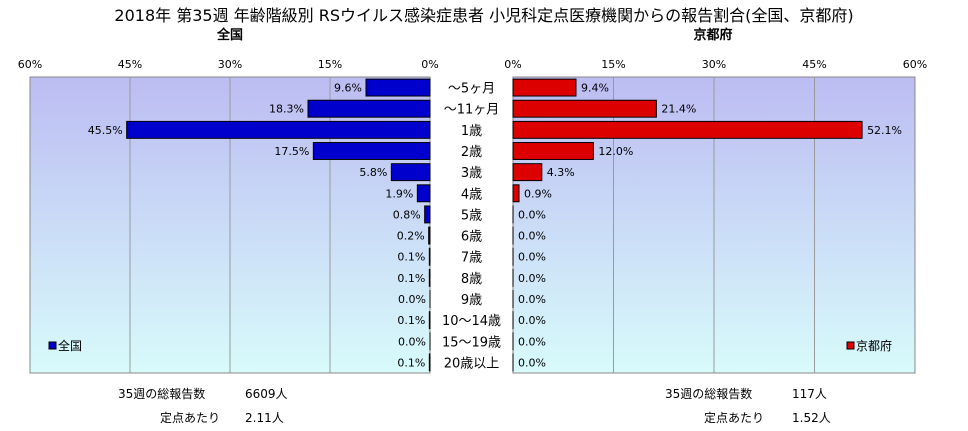  I want to click on right-data-label: 4.3%, so click(561, 172).